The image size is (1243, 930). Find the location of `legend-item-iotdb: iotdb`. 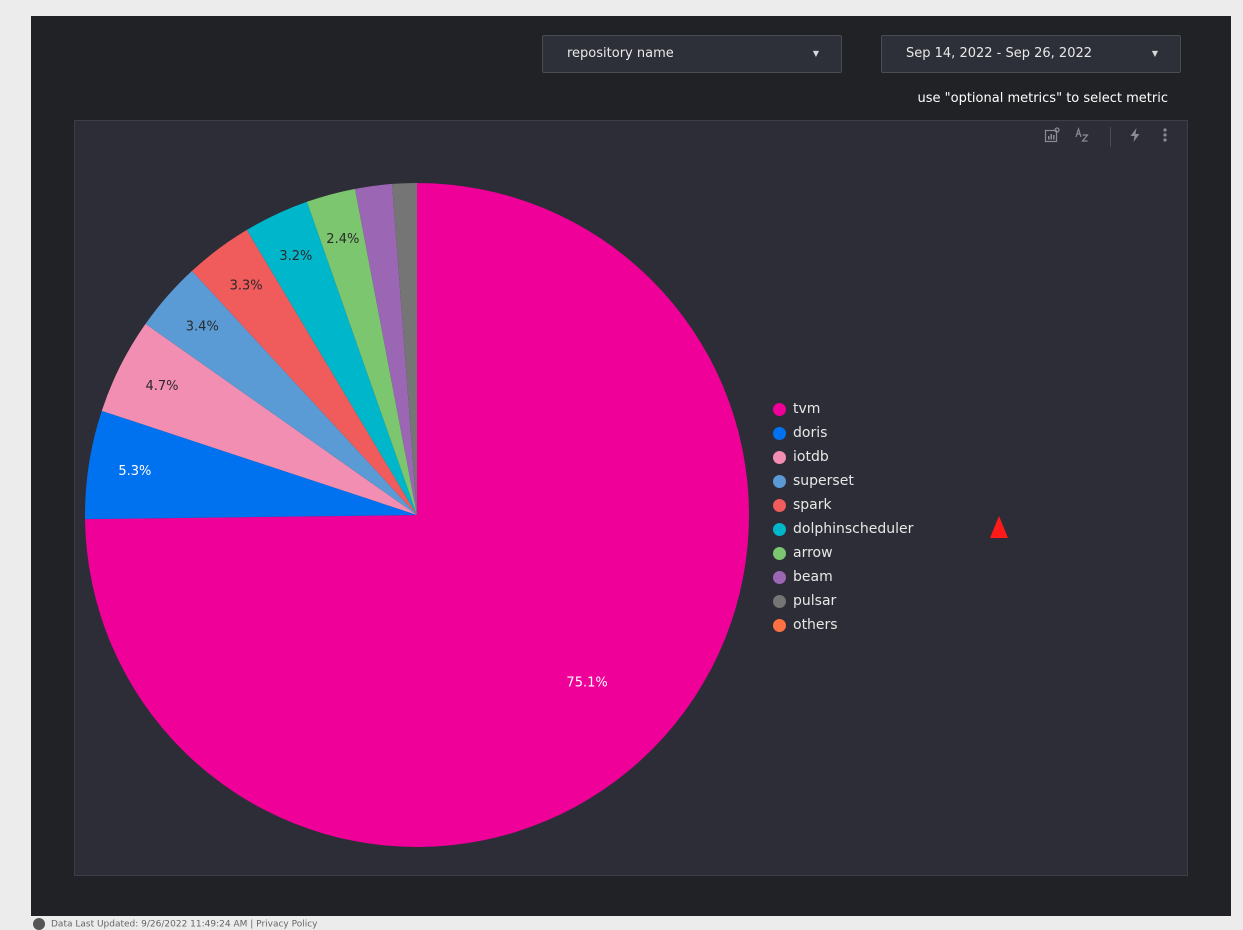

legend-item-iotdb: iotdb is located at coordinates (843, 457).